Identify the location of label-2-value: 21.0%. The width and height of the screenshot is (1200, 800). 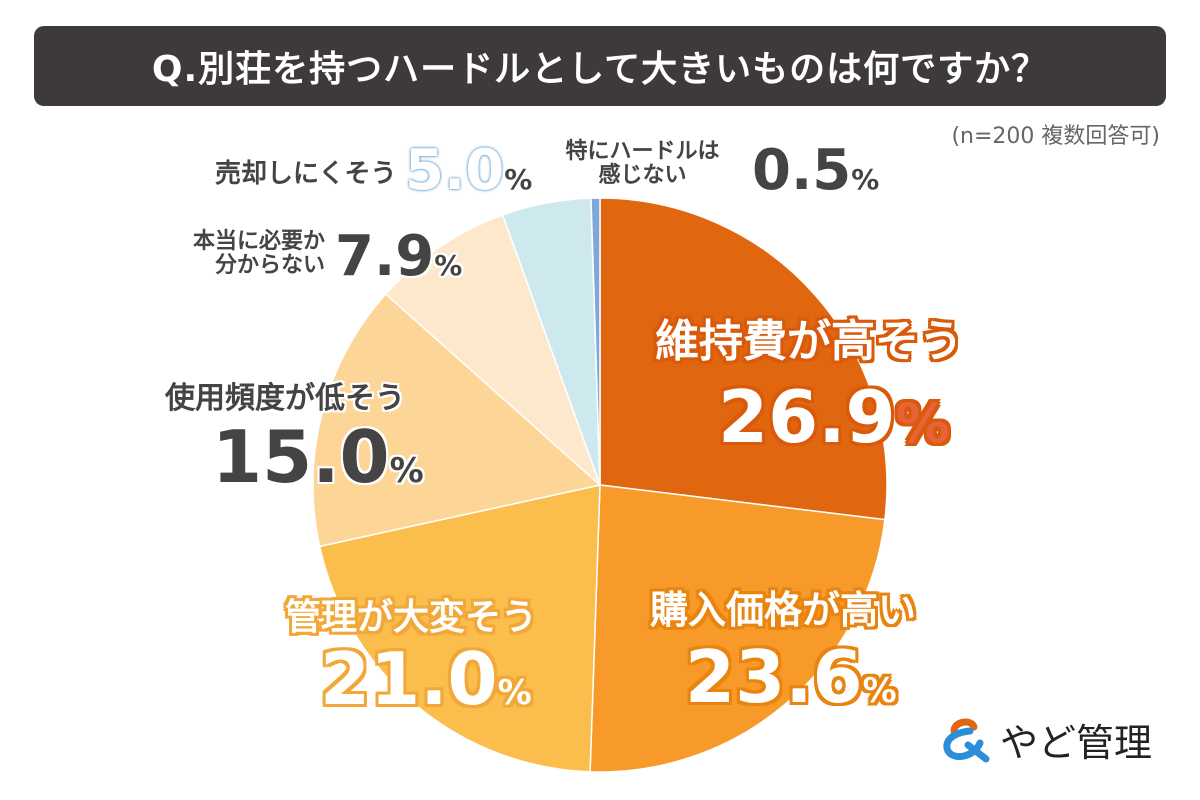
(426, 679).